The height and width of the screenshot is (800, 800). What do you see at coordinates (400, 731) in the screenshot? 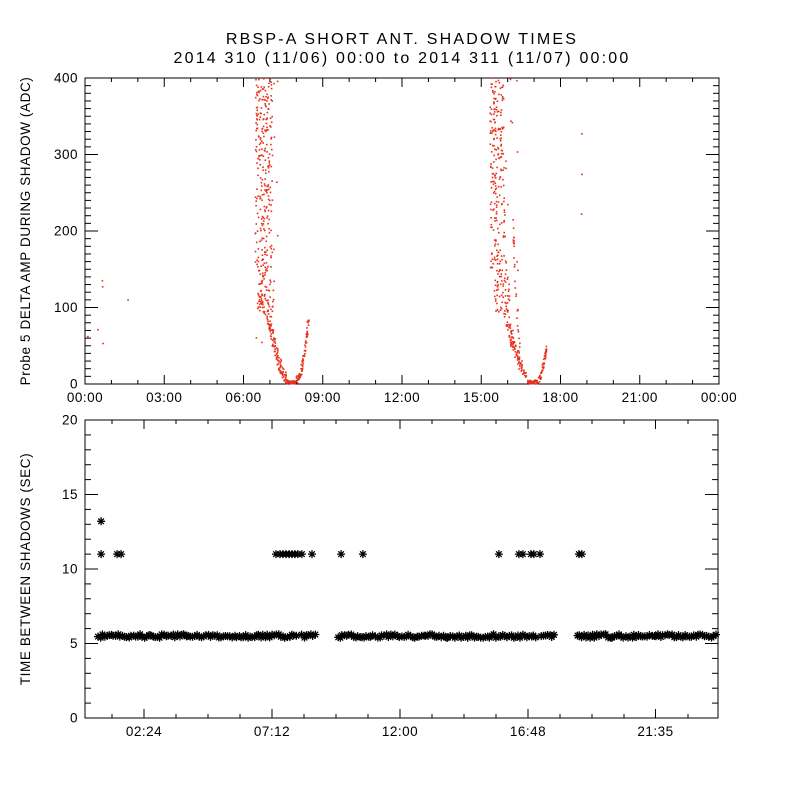
I see `x-tick-label: 12:00` at bounding box center [400, 731].